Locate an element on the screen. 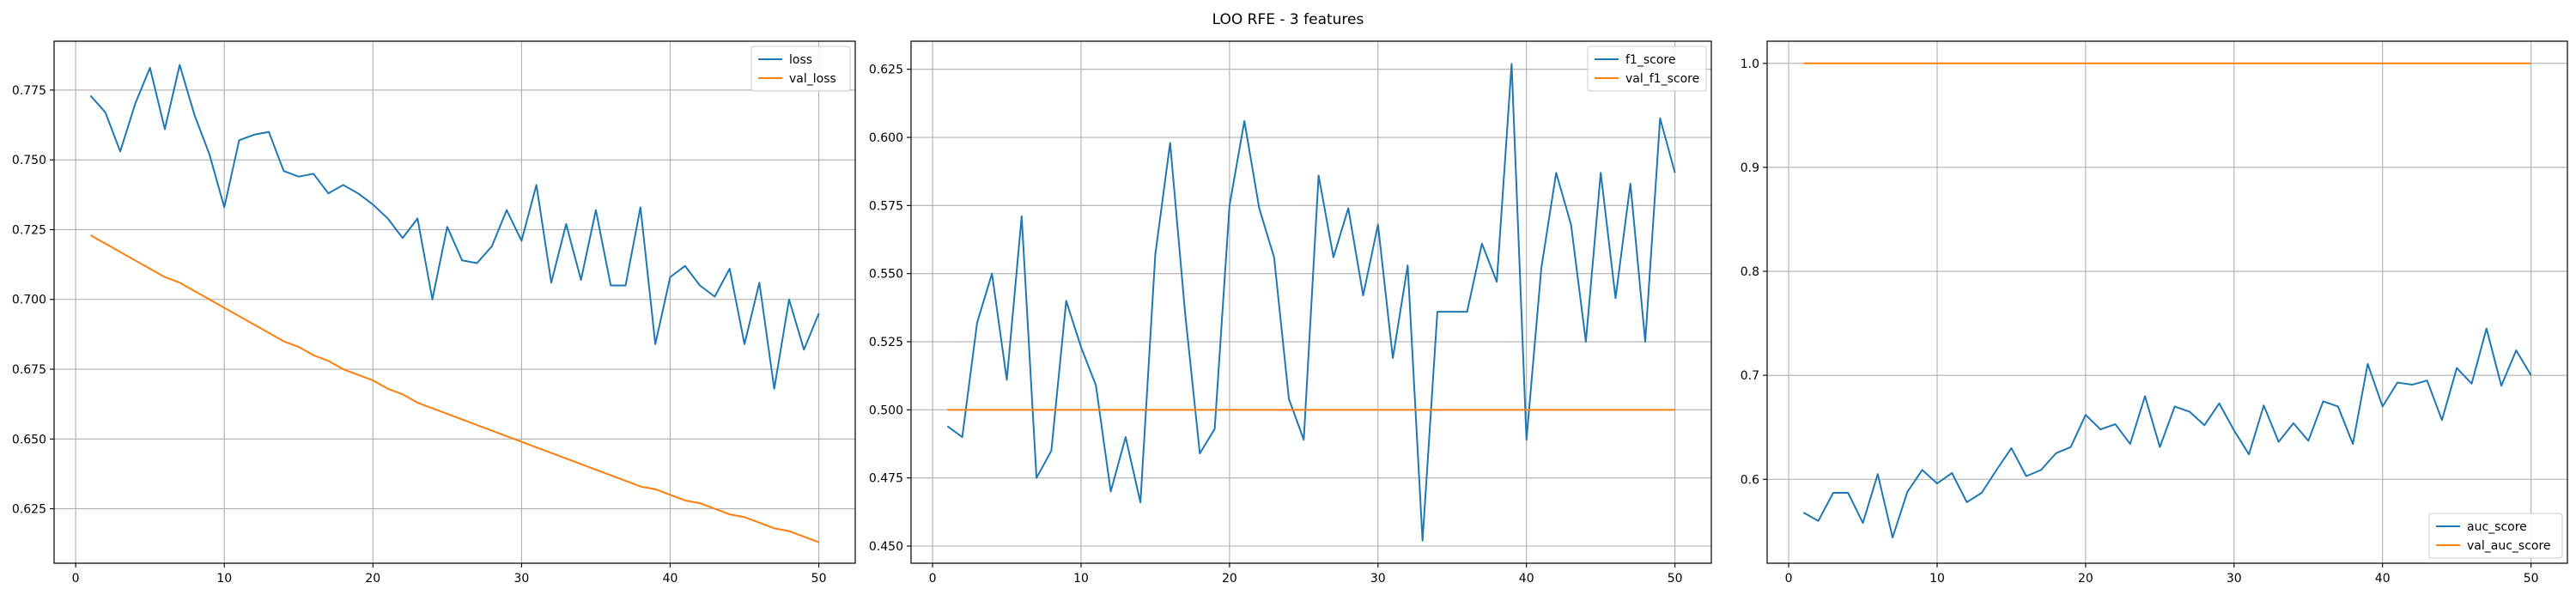 This screenshot has height=601, width=2576. y-tick-label: 0.700 is located at coordinates (29, 300).